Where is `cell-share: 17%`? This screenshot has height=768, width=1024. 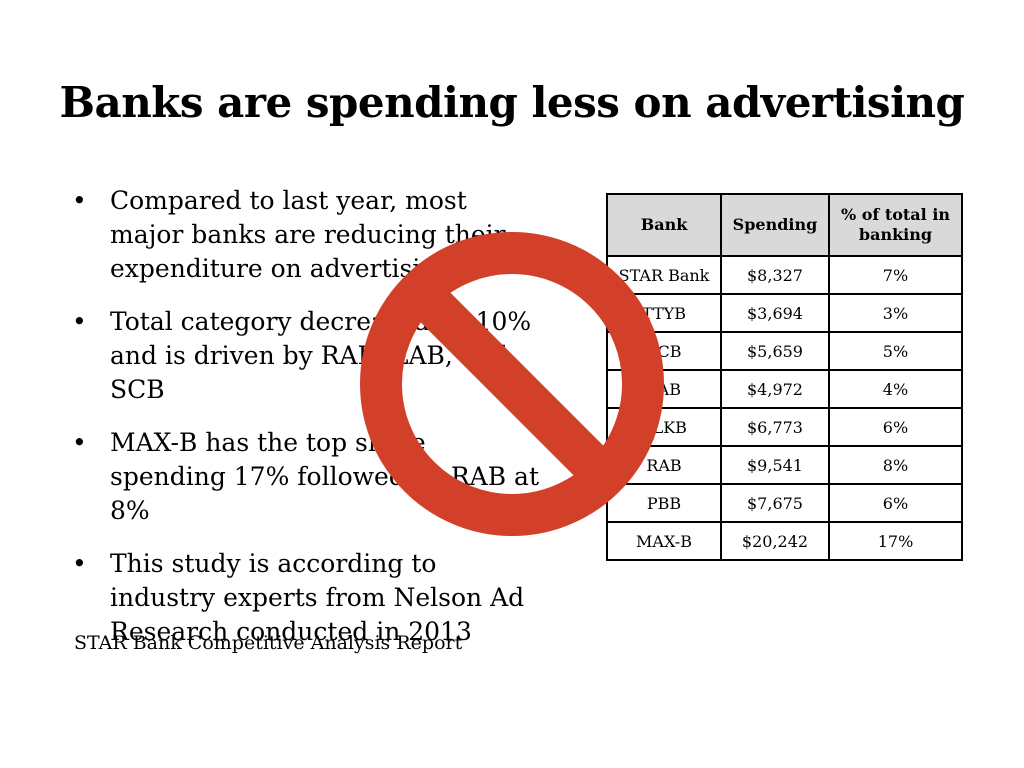
cell-share: 17% is located at coordinates (895, 541).